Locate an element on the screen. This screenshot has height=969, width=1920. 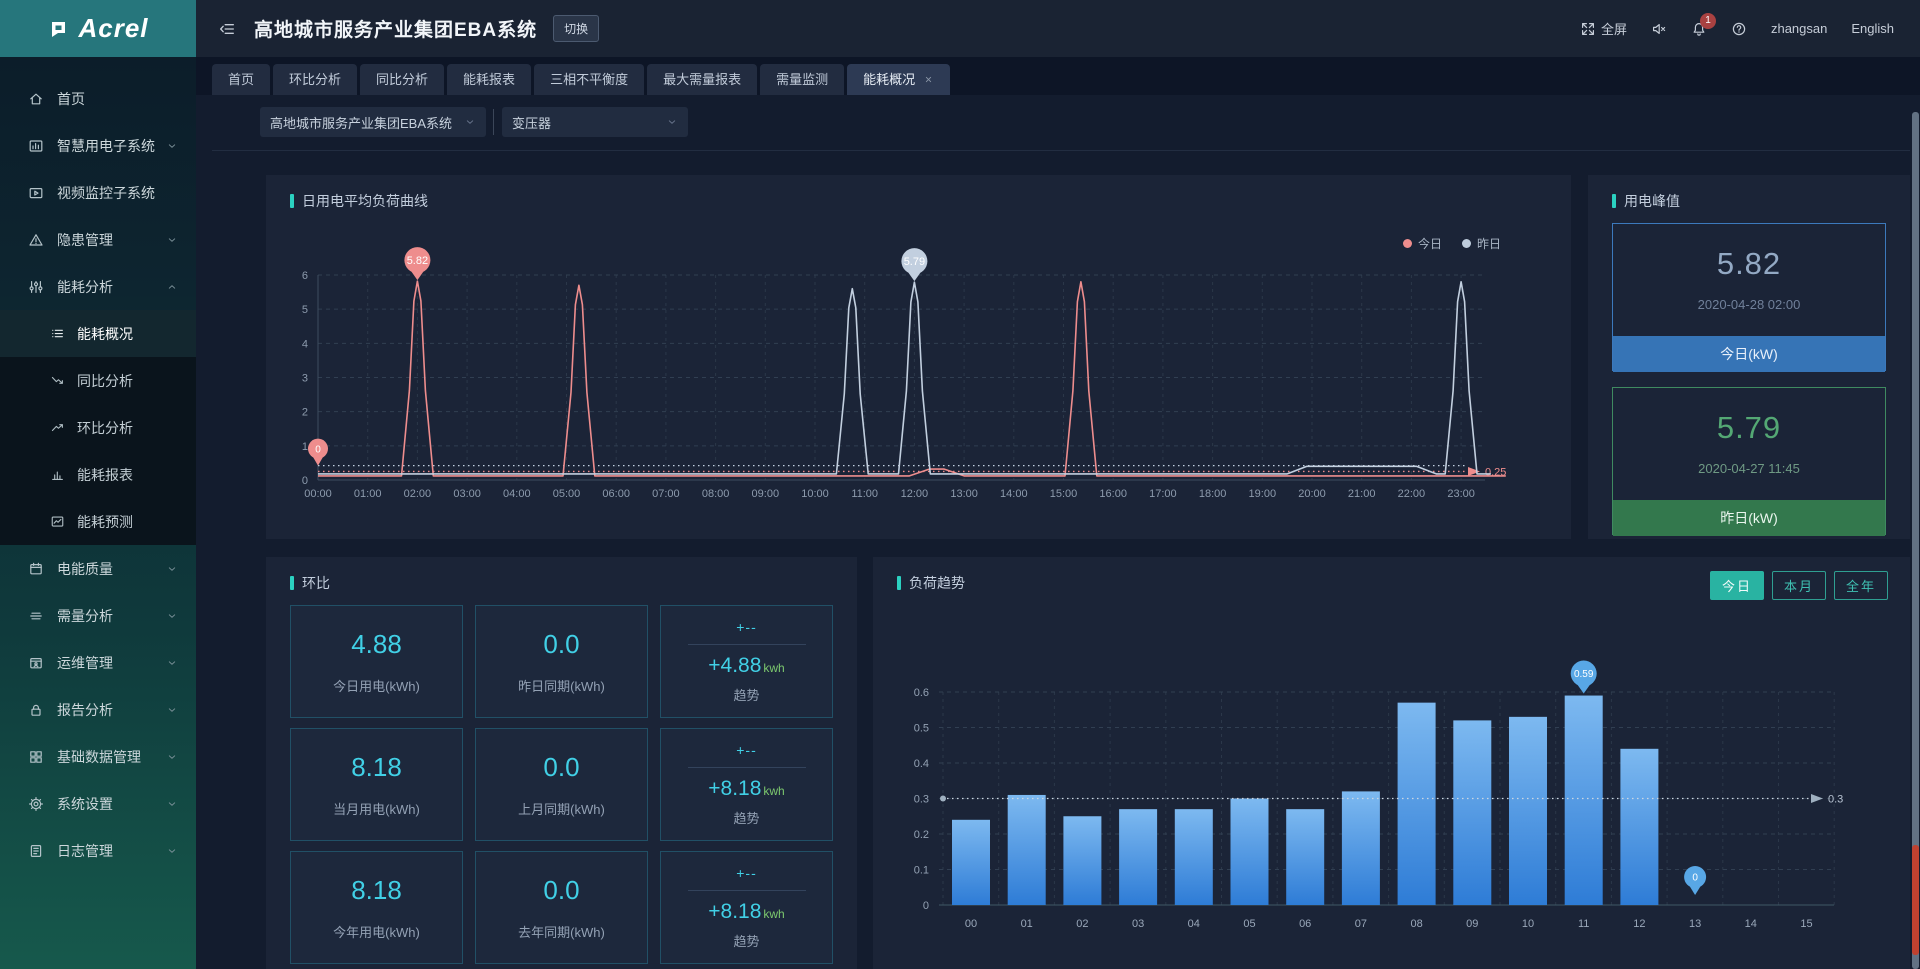
svg-text: 1 is located at coordinates (305, 447).